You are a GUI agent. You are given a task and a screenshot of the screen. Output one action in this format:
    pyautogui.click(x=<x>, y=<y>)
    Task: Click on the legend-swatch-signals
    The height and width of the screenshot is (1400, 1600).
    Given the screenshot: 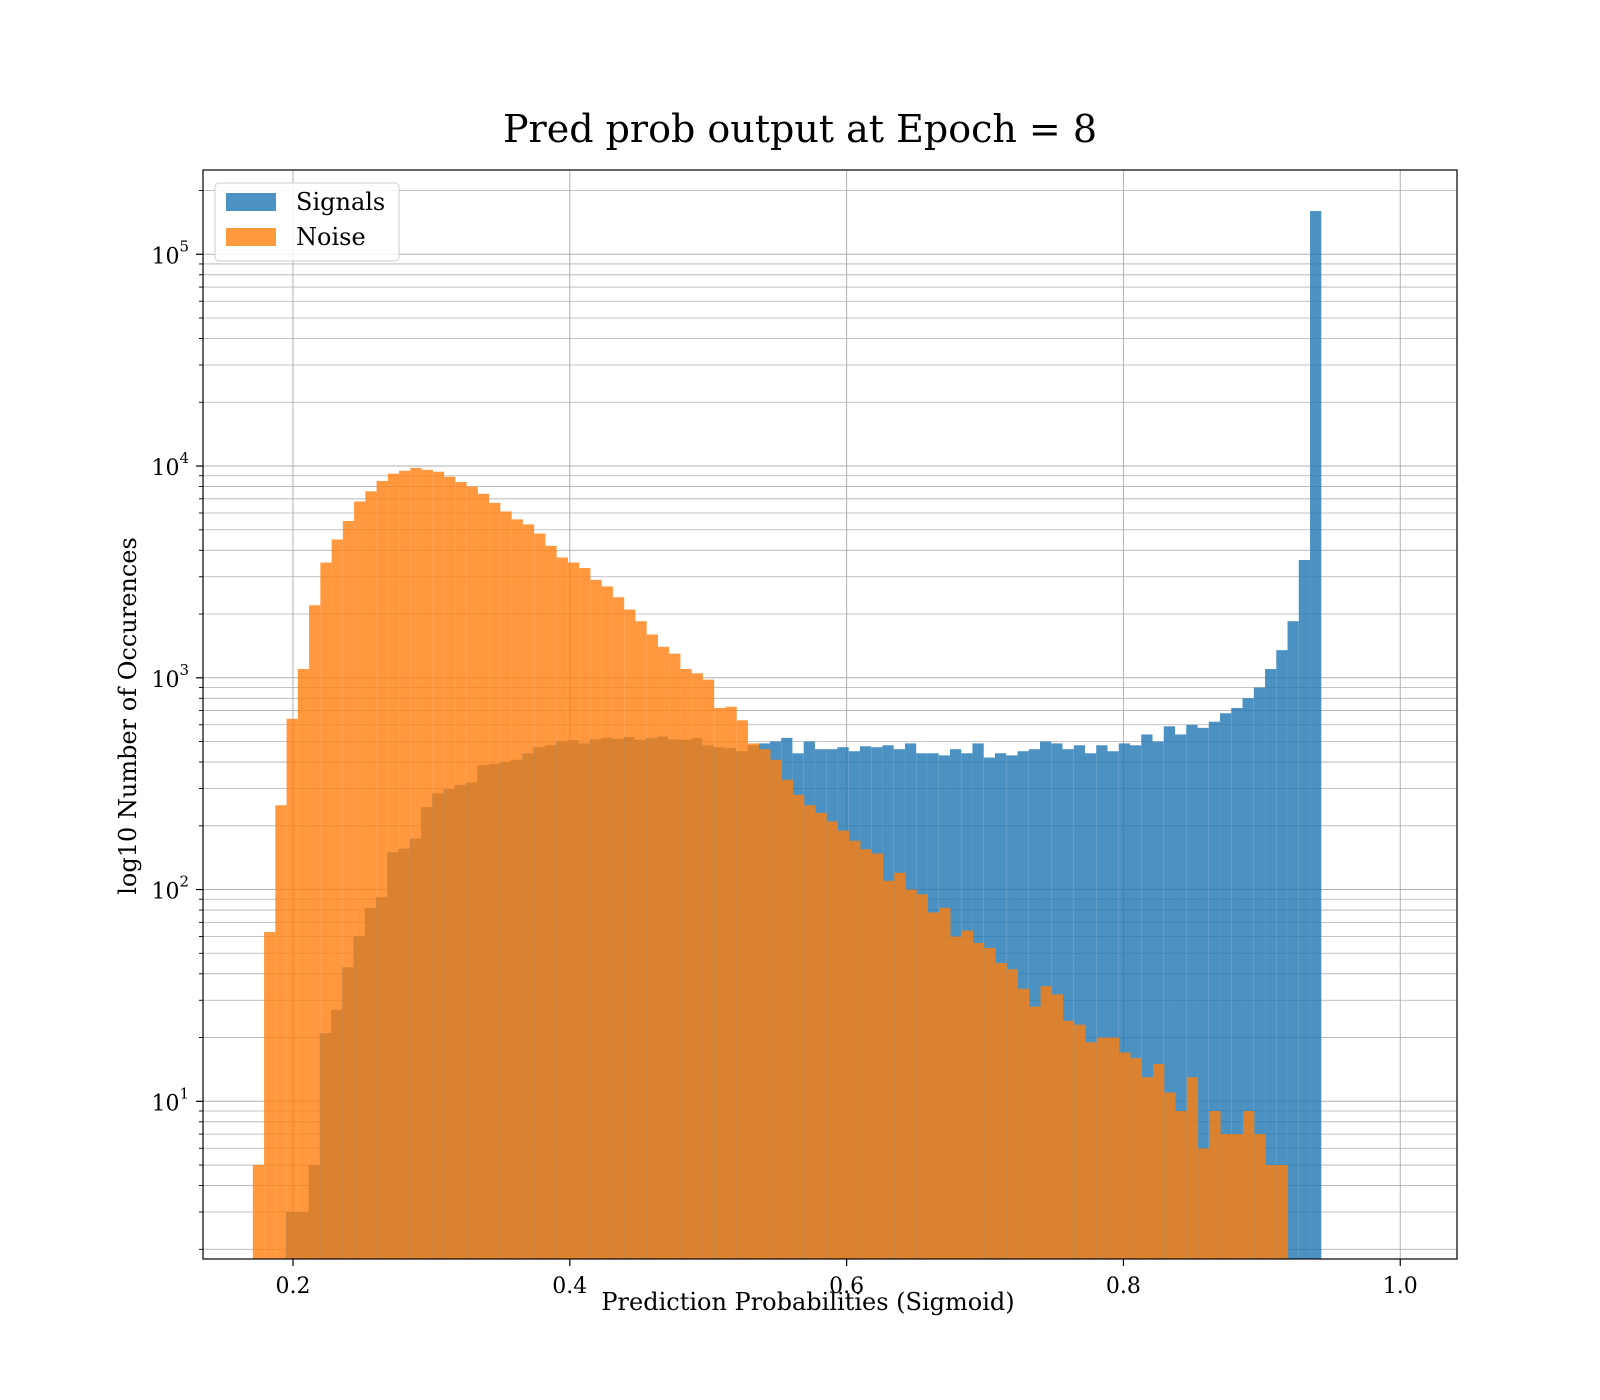 What is the action you would take?
    pyautogui.click(x=251, y=202)
    